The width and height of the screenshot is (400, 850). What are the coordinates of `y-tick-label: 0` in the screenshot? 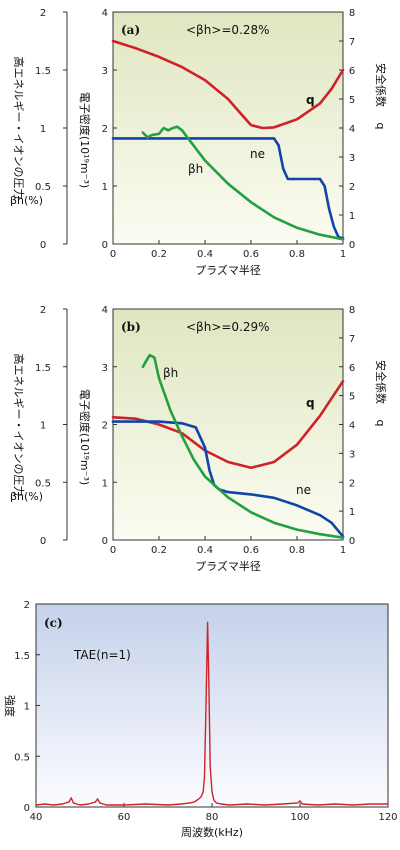 It's located at (27, 808).